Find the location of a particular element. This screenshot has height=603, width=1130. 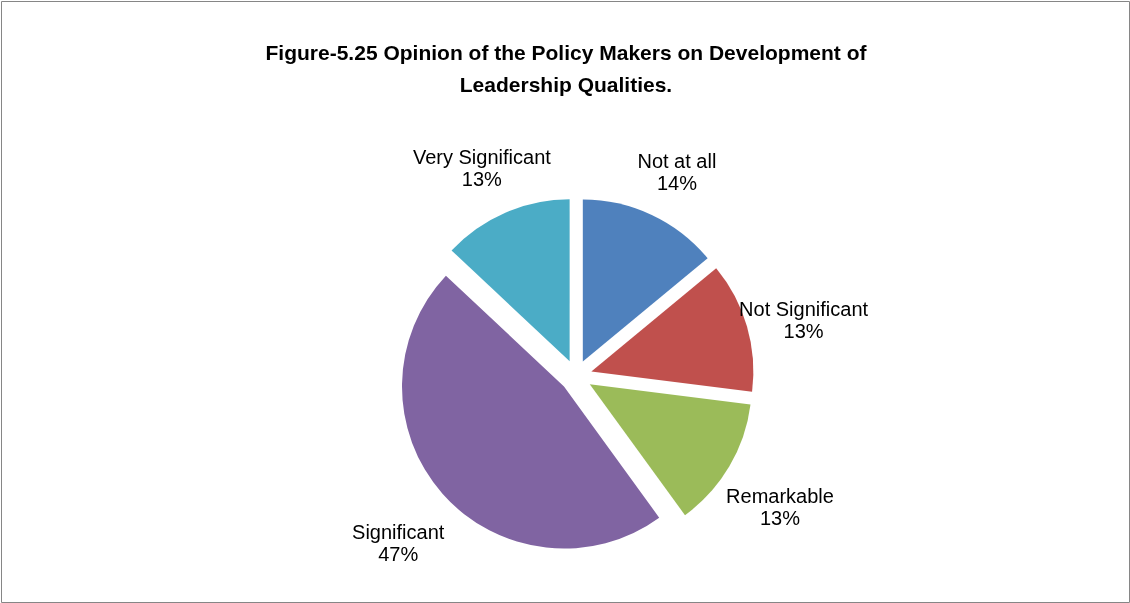

slice-label: Not Significant is located at coordinates (804, 308).